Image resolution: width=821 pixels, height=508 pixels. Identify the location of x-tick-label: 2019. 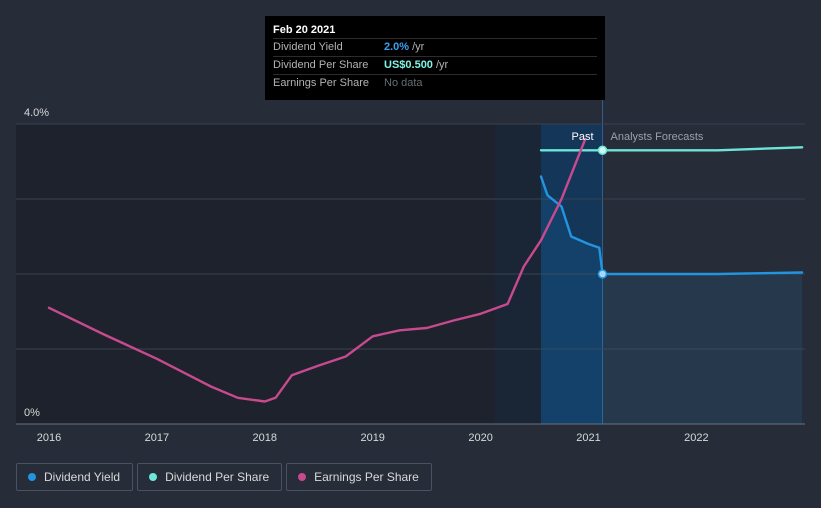
(372, 438).